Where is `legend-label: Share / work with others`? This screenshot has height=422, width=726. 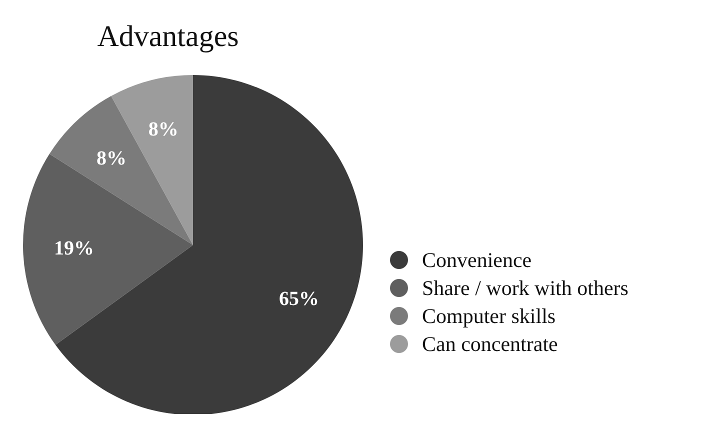 legend-label: Share / work with others is located at coordinates (525, 288).